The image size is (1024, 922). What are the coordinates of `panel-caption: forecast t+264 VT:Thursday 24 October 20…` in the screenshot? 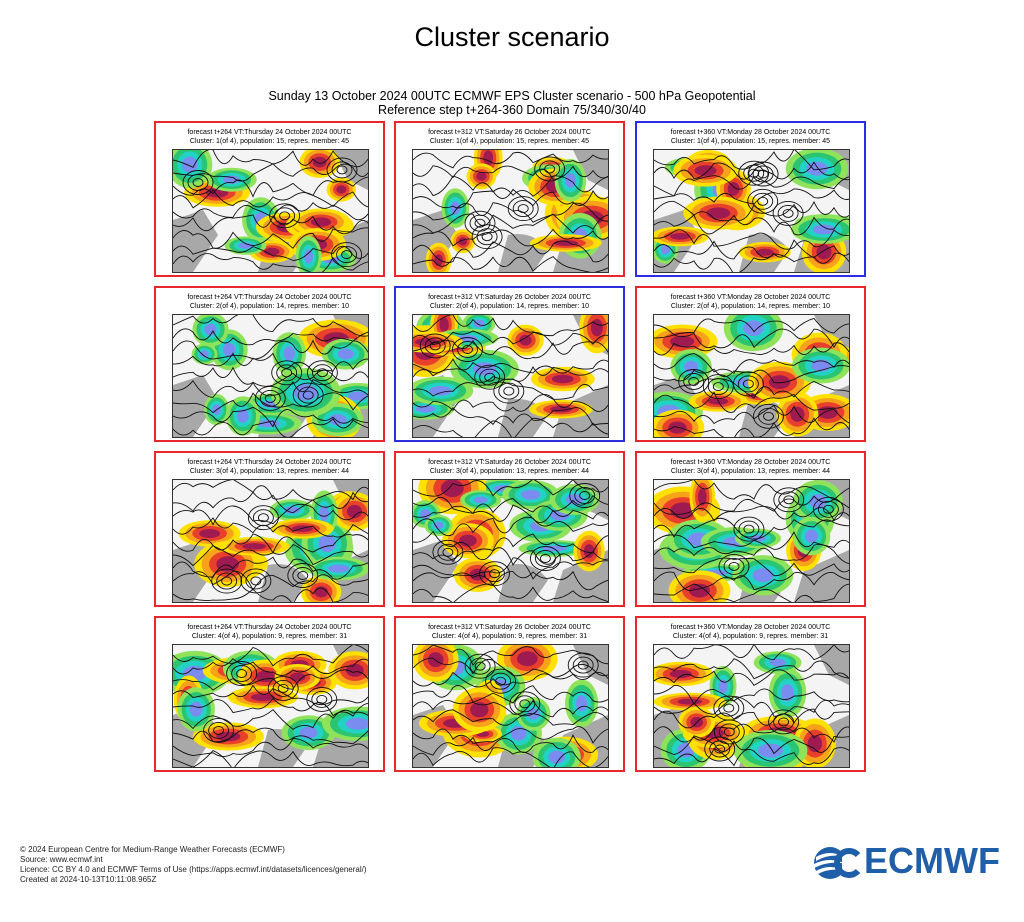 It's located at (269, 467).